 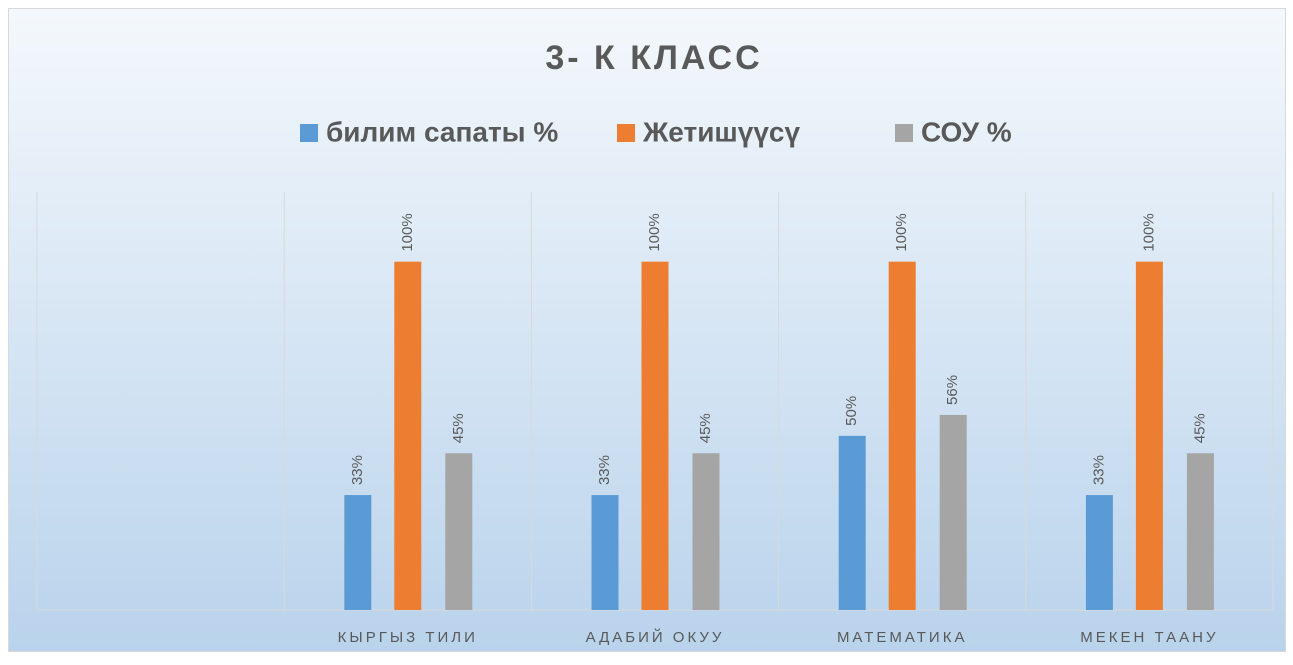 What do you see at coordinates (442, 131) in the screenshot?
I see `legend-label: билим сапаты %` at bounding box center [442, 131].